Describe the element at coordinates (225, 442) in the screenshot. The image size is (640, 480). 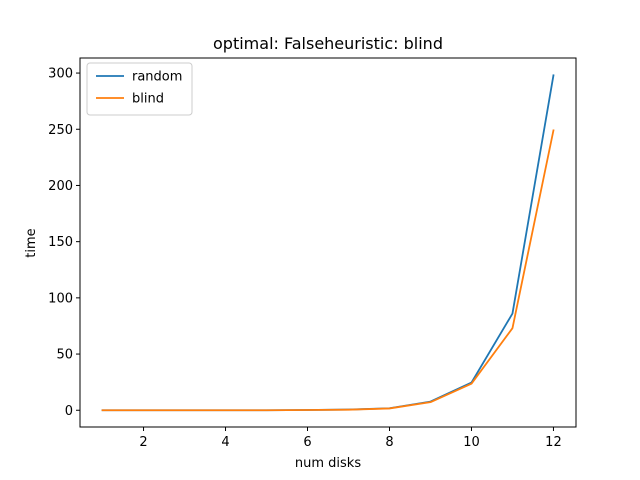
I see `x-tick-label: 4` at that location.